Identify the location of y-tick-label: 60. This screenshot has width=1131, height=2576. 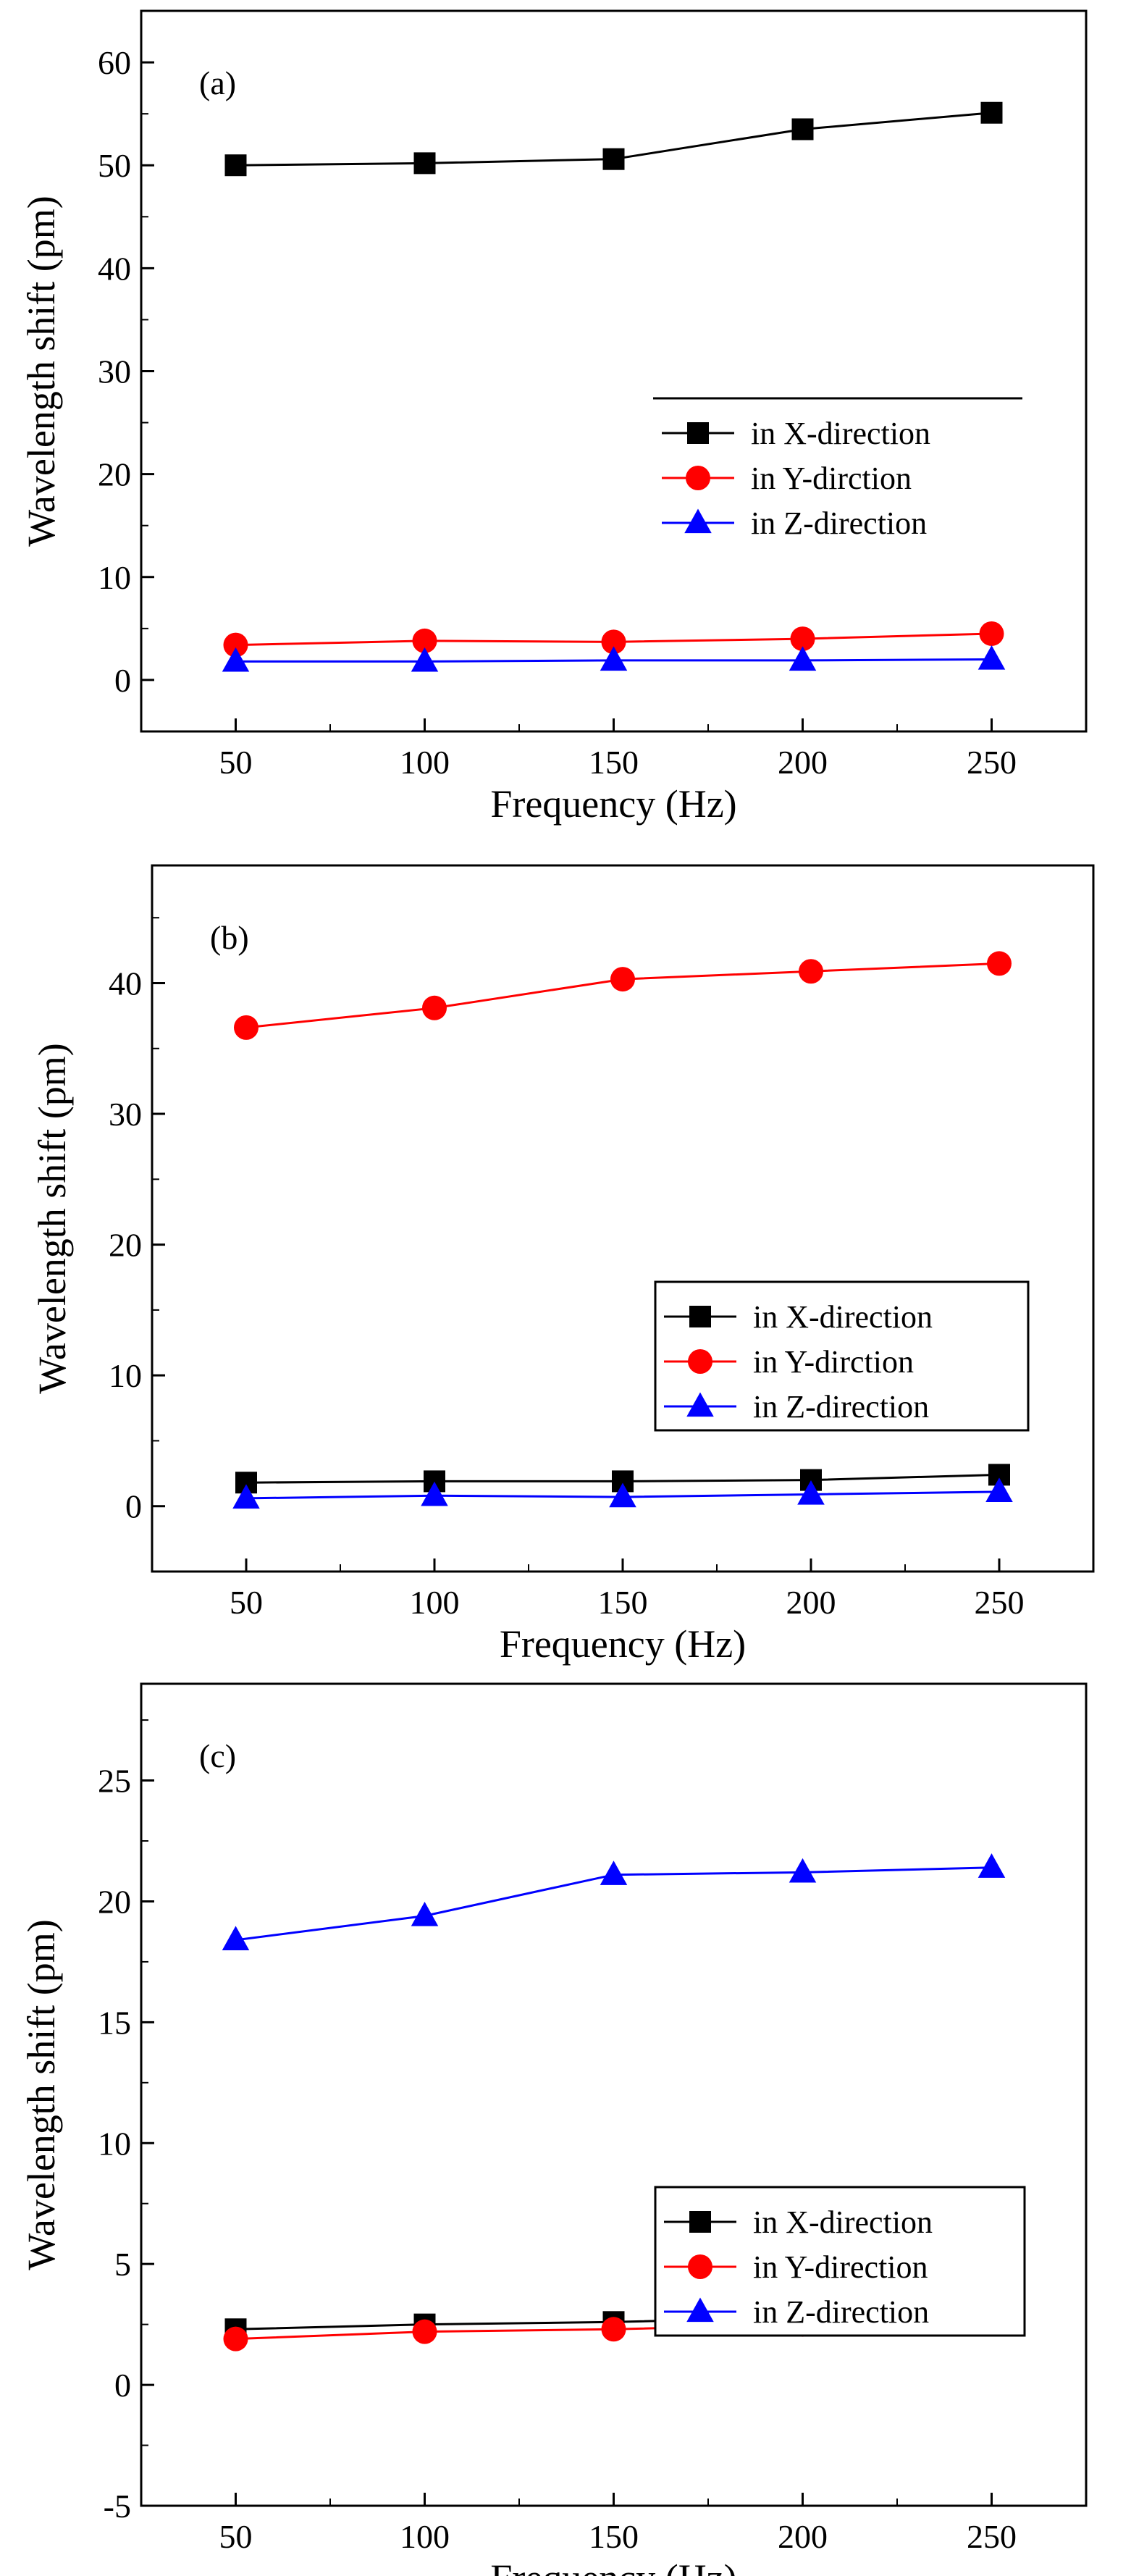
(114, 62).